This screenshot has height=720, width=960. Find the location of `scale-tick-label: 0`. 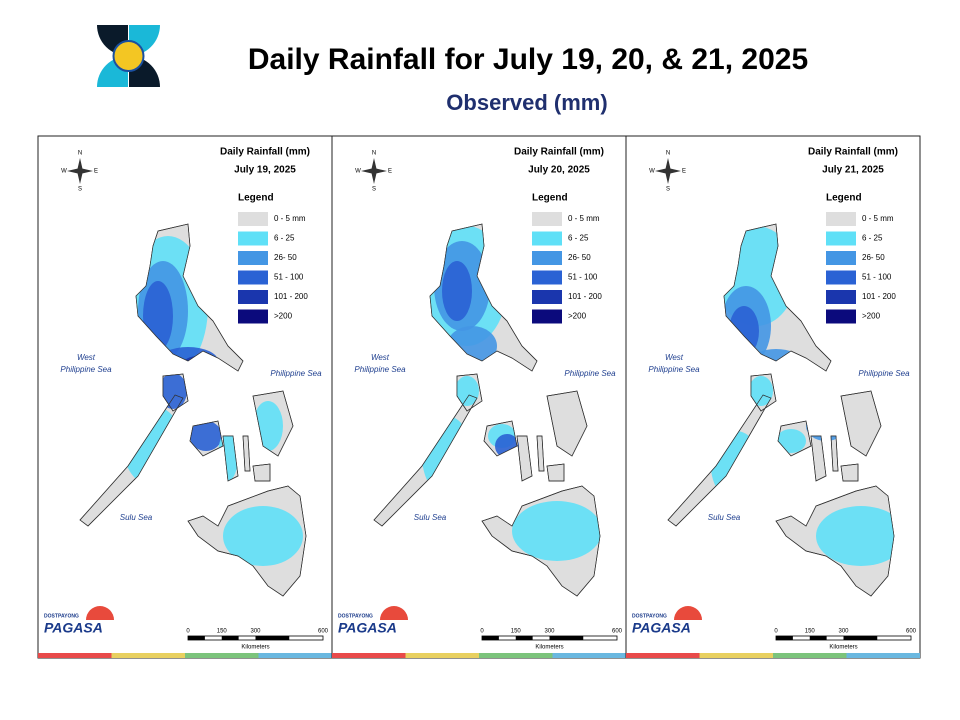

scale-tick-label: 0 is located at coordinates (482, 632).